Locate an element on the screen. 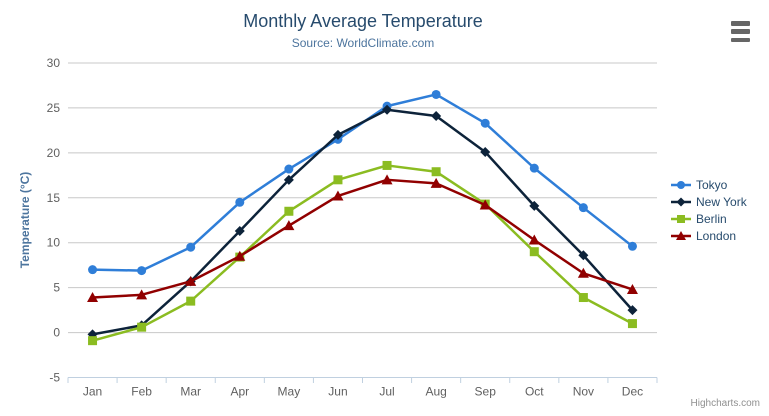 This screenshot has height=416, width=769. x-axis-label: Jul is located at coordinates (386, 392).